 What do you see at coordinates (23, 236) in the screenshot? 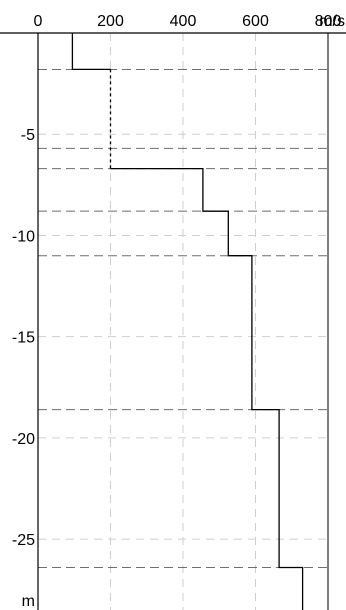
I see `y-tick-label--10: -10` at bounding box center [23, 236].